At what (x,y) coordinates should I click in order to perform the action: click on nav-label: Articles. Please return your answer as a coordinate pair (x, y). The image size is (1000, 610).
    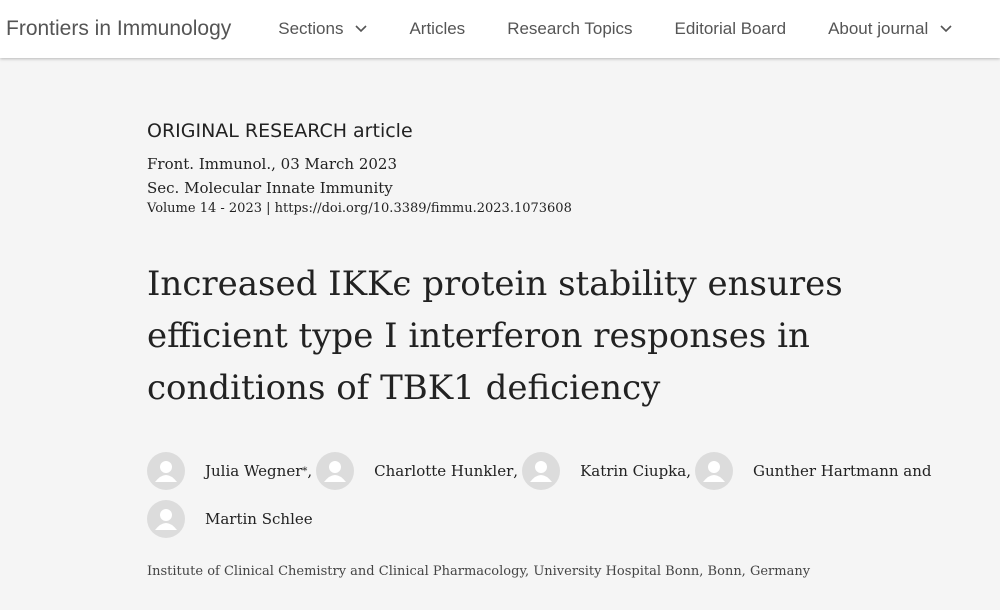
    Looking at the image, I should click on (437, 28).